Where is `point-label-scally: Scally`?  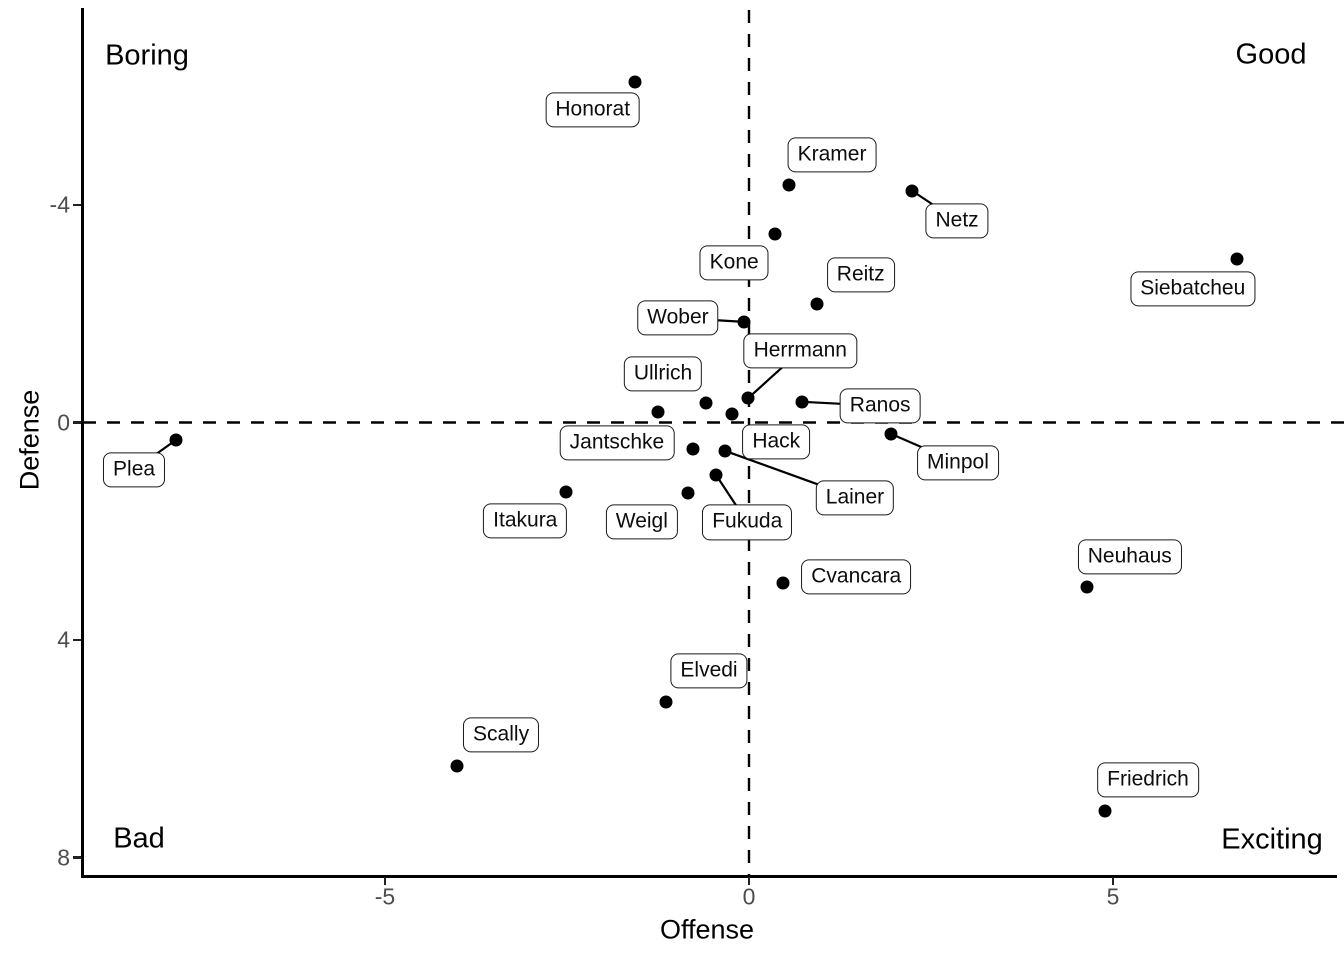
point-label-scally: Scally is located at coordinates (501, 735).